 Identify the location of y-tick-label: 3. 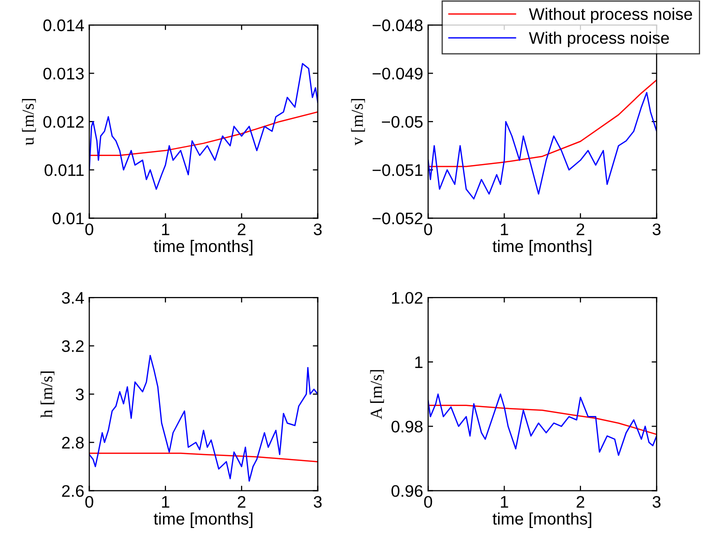
(80, 394).